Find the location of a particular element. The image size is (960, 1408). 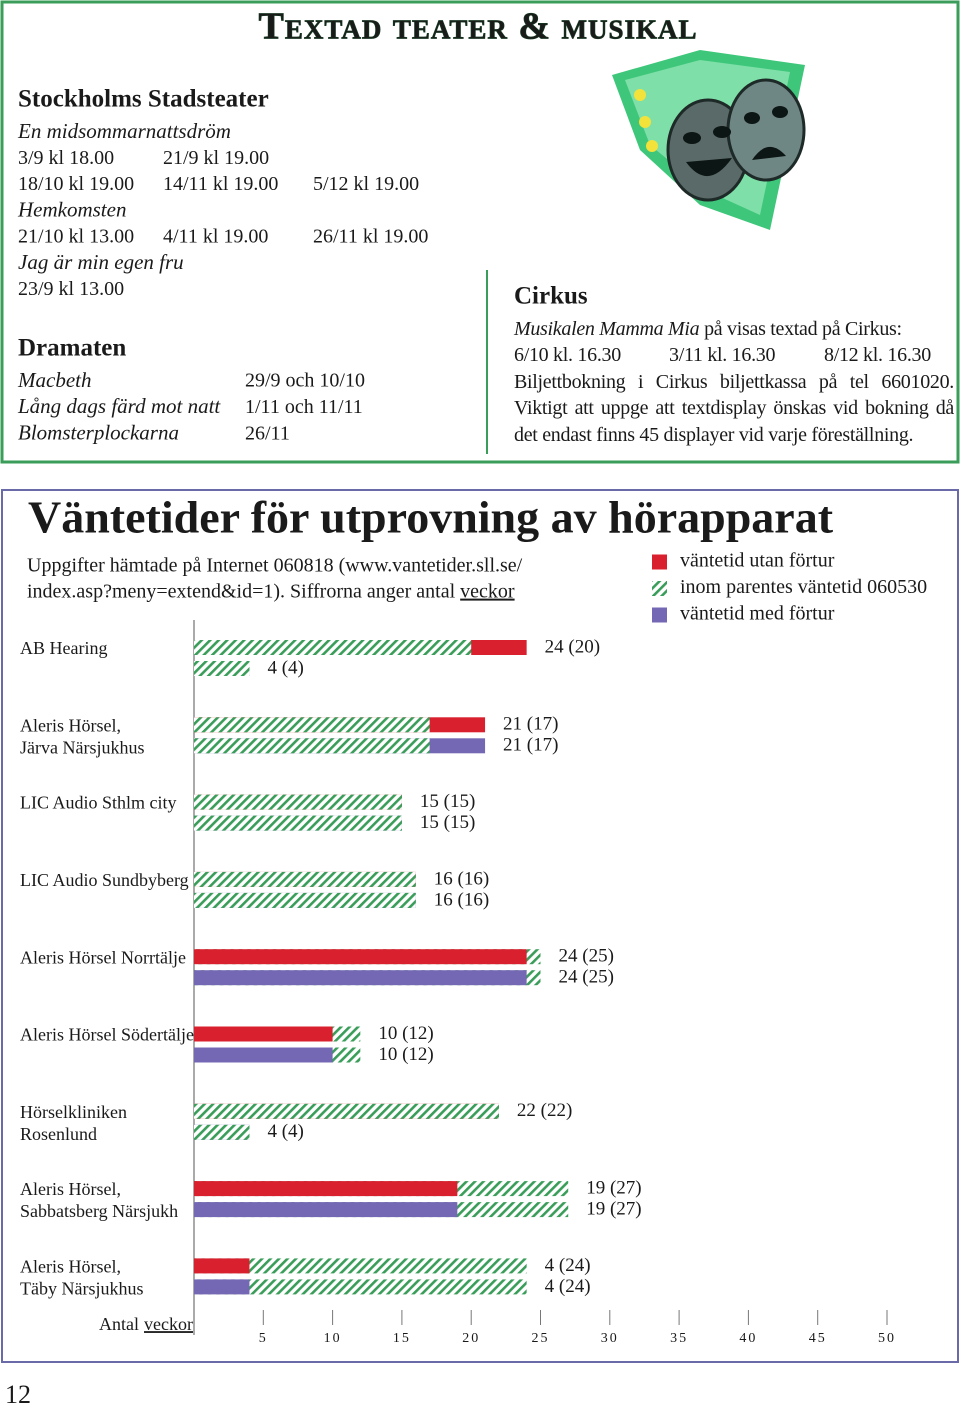

date: 4/11 kl 19.00 is located at coordinates (215, 236).